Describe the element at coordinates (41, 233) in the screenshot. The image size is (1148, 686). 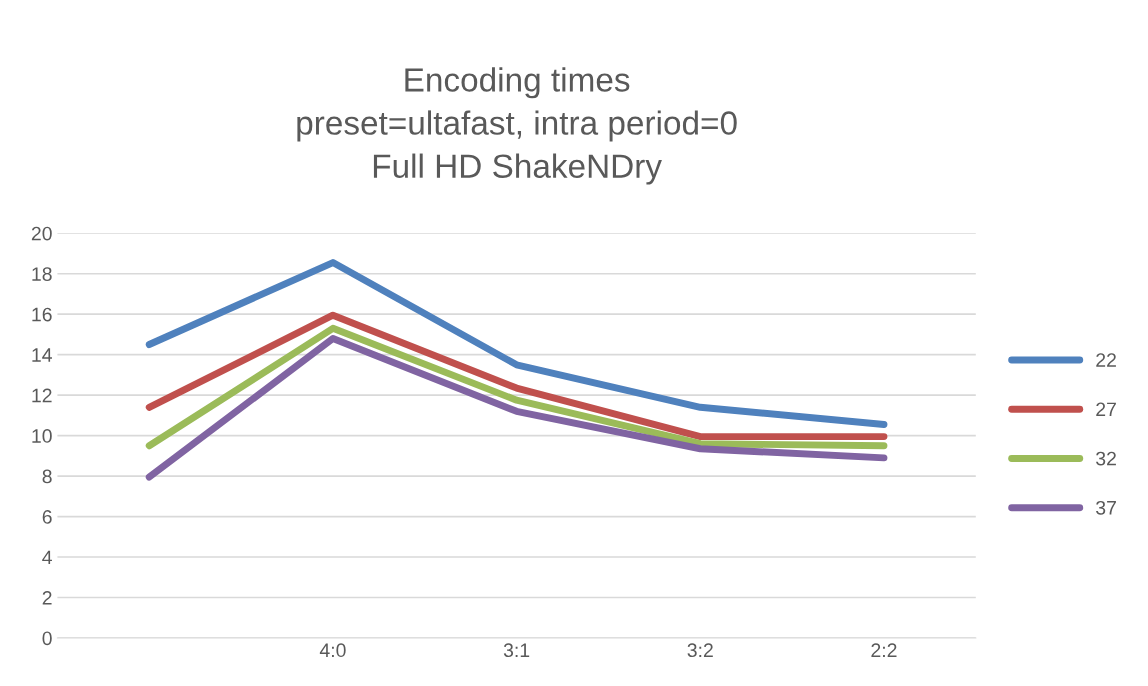
I see `y-tick-label: 20` at that location.